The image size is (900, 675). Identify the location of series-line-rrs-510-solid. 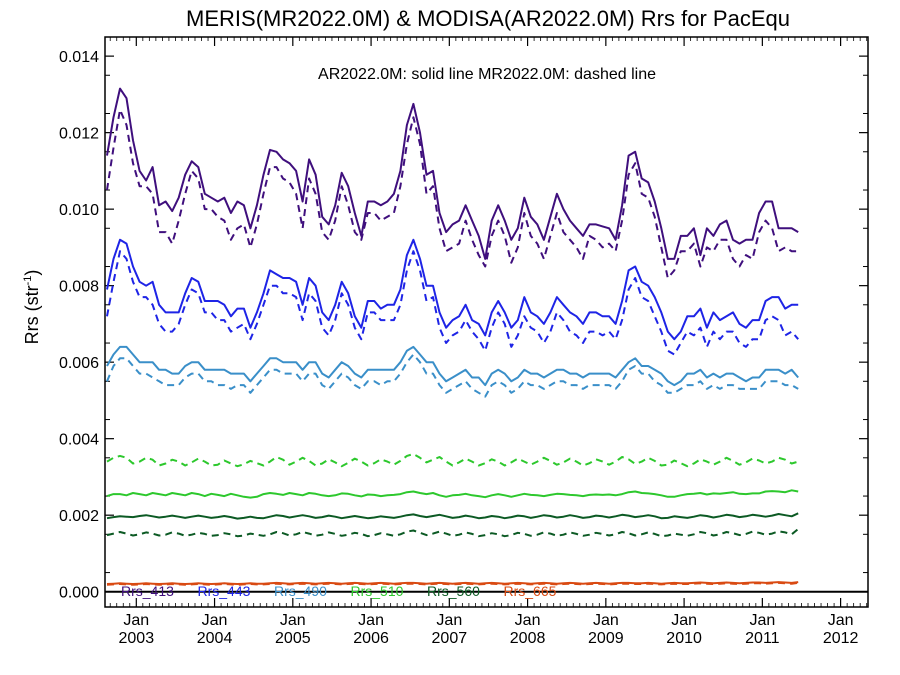
(452, 494).